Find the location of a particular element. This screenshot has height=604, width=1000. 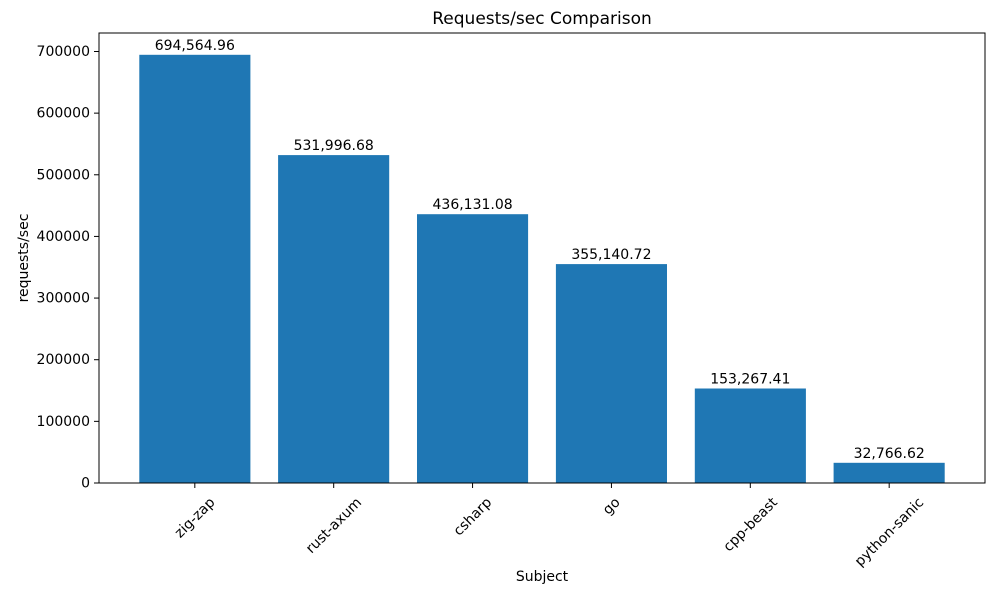

bar-zig-zap is located at coordinates (195, 269).